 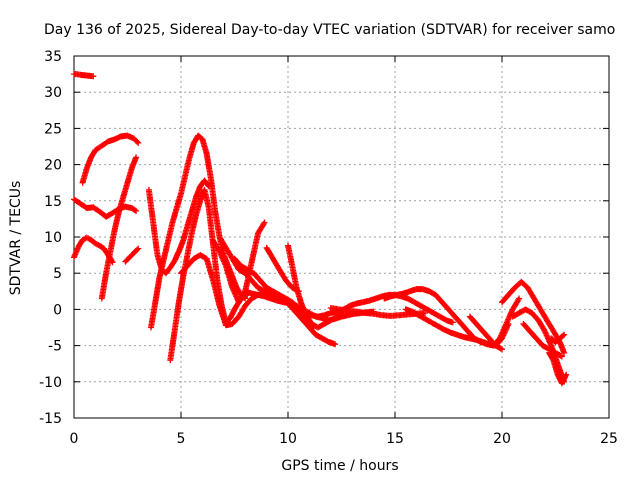 I want to click on y-tick-label: -10, so click(x=50, y=383).